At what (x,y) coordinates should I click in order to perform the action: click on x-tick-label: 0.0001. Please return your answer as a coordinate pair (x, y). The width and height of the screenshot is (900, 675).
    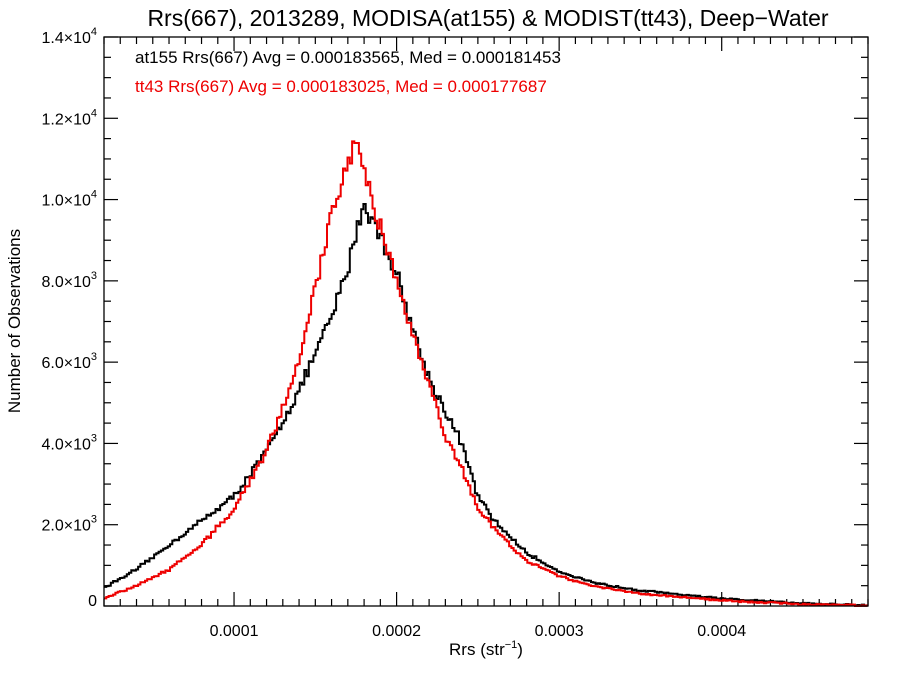
    Looking at the image, I should click on (234, 631).